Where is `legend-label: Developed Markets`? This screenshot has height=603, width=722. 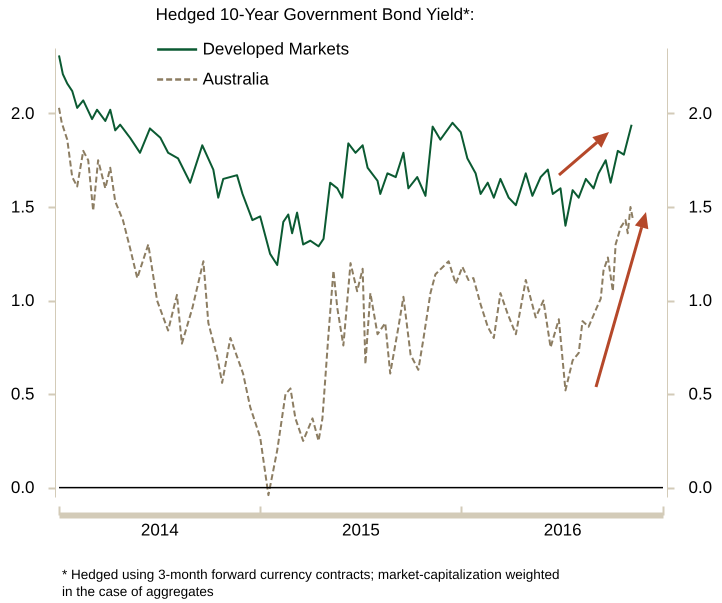
legend-label: Developed Markets is located at coordinates (276, 49).